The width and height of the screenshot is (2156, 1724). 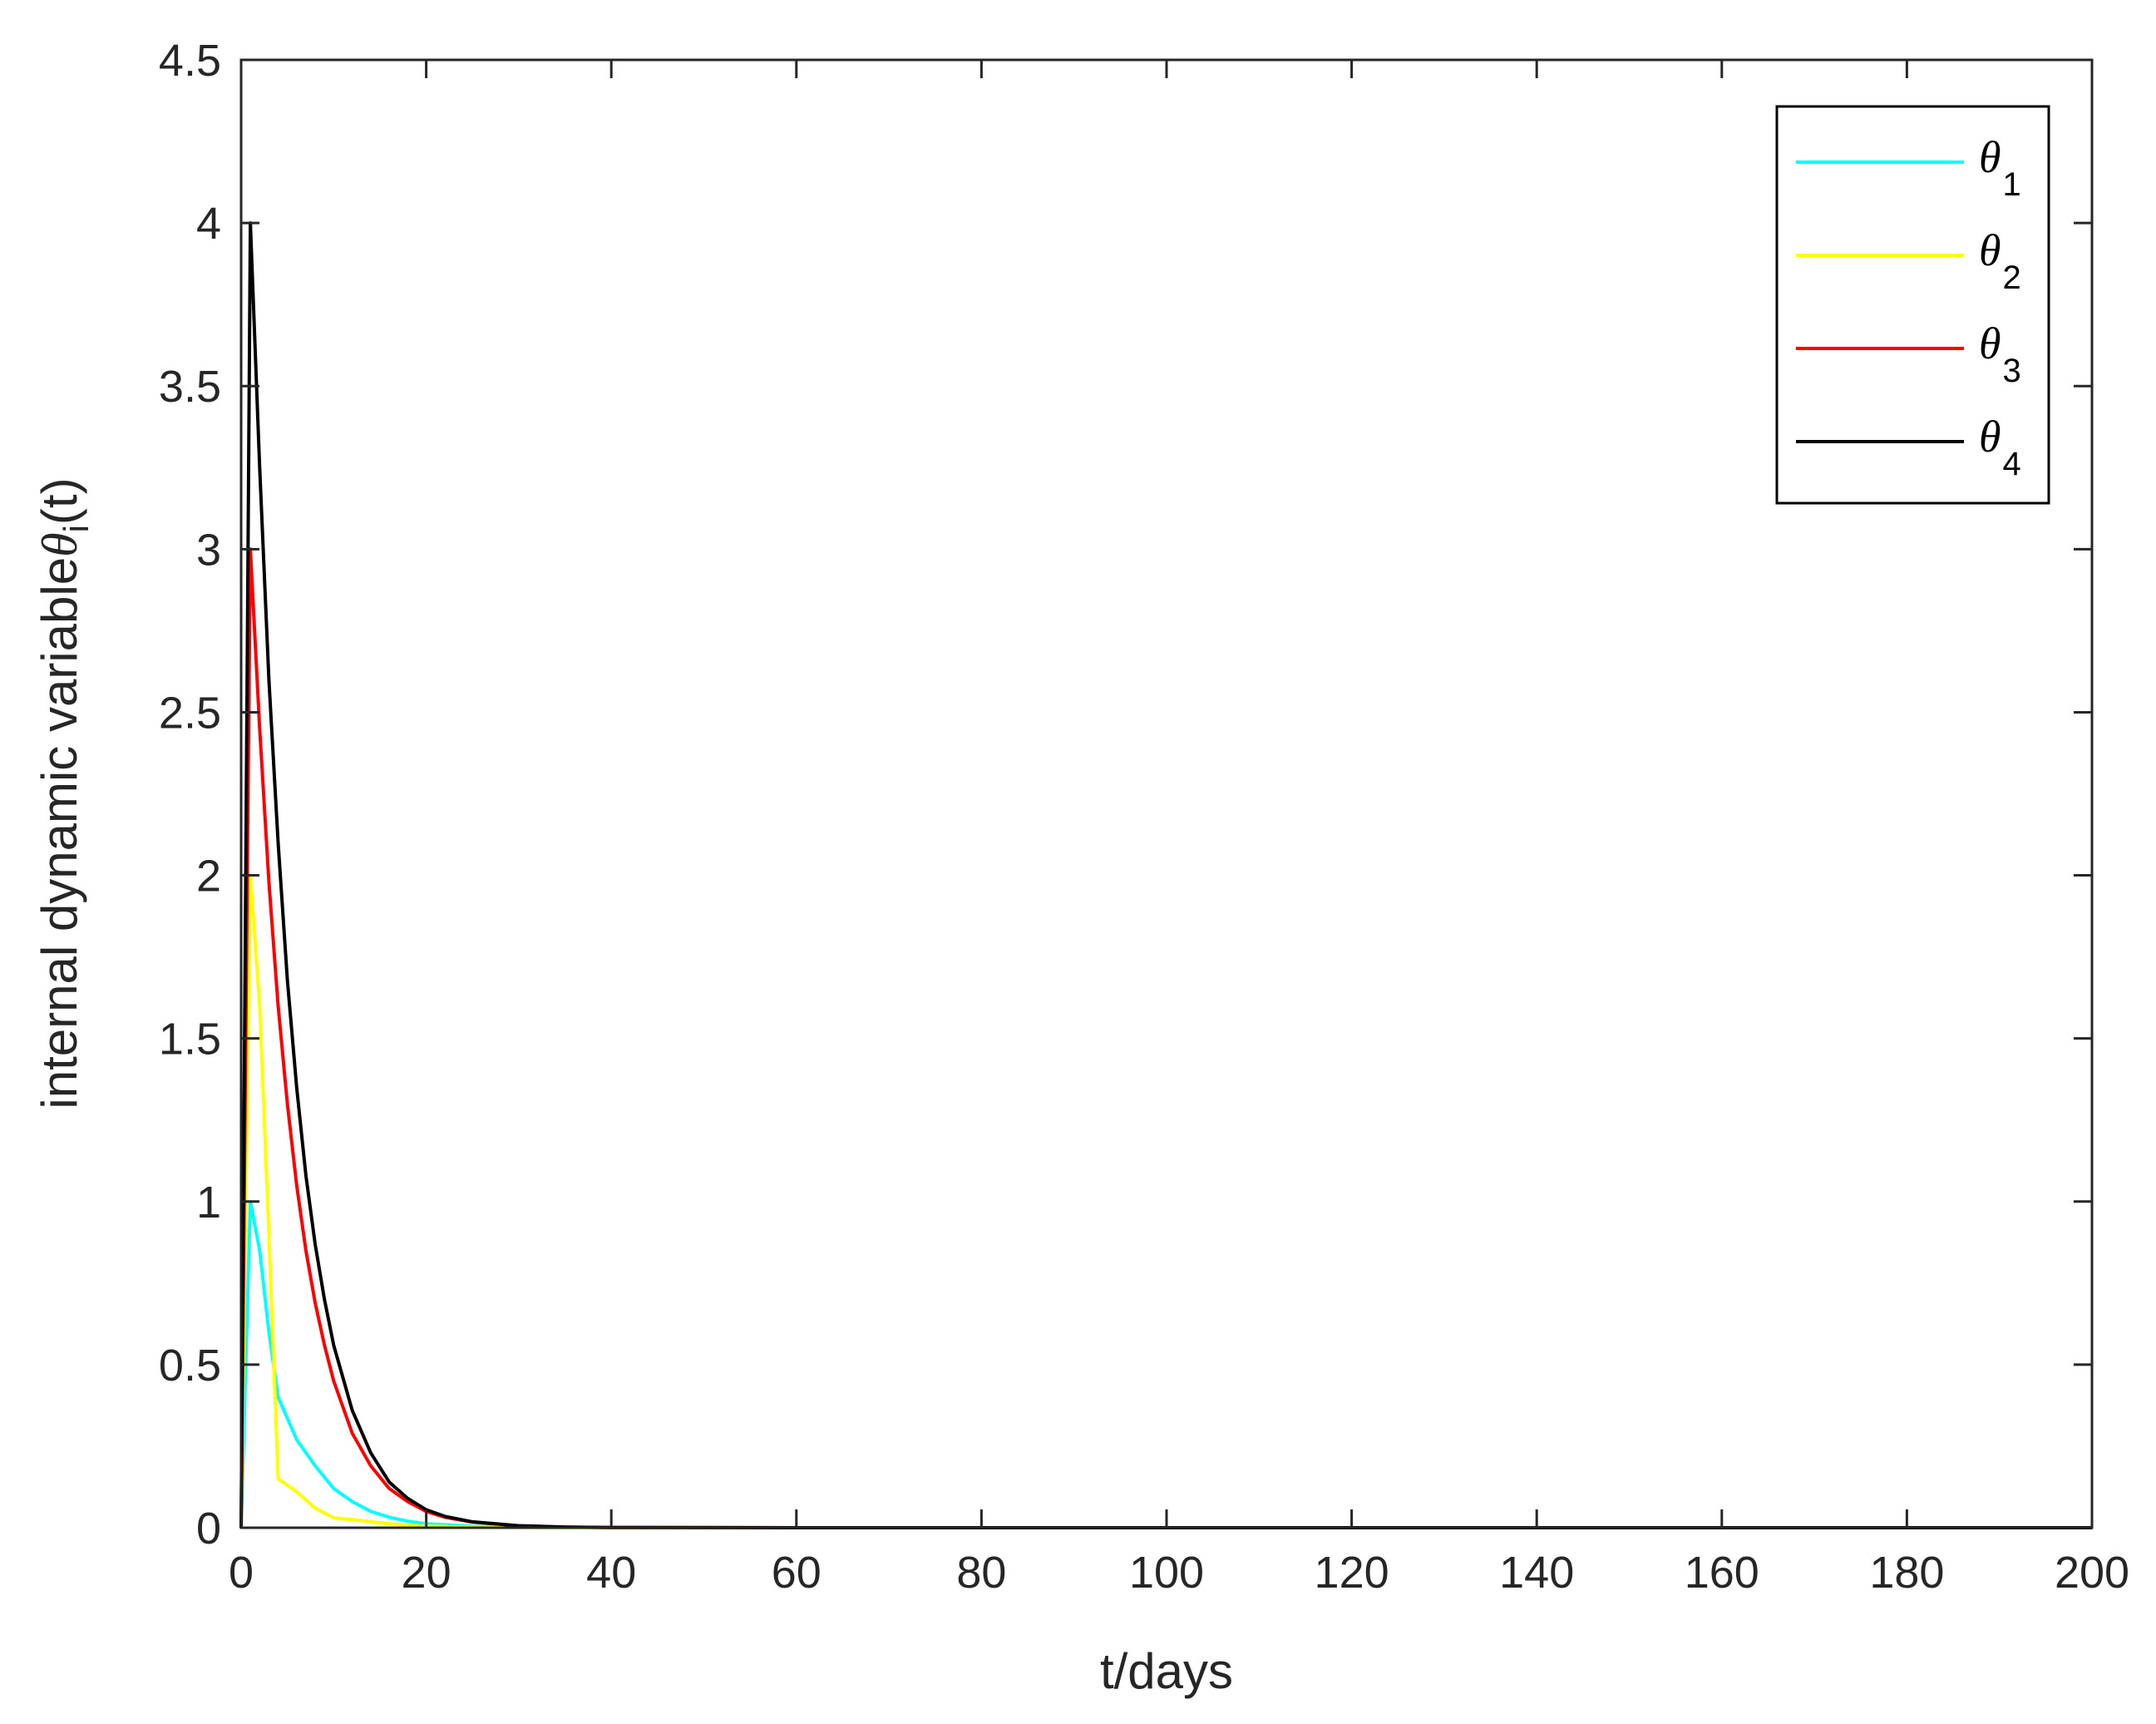 What do you see at coordinates (59, 501) in the screenshot?
I see `y-axis-label-suffix: (t)` at bounding box center [59, 501].